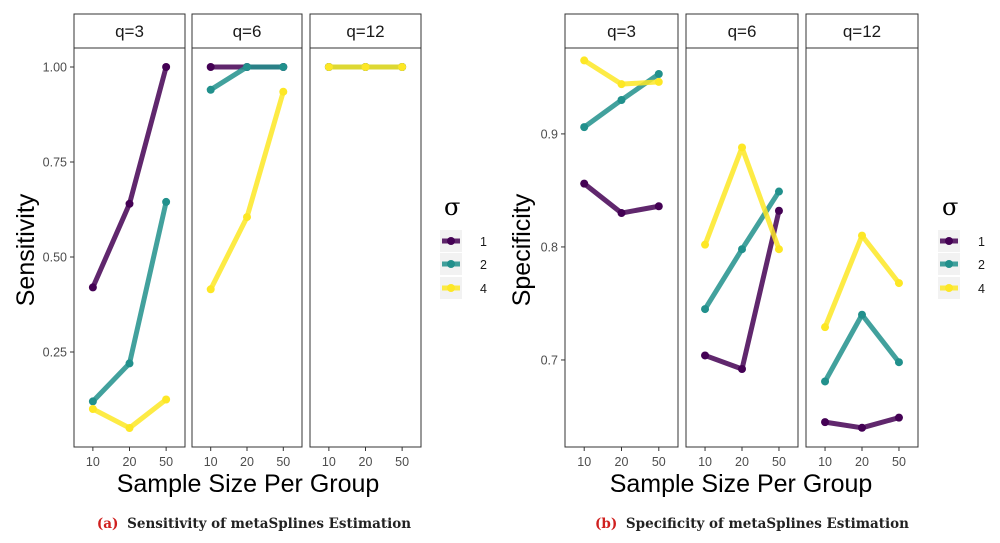 This screenshot has width=1000, height=543. What do you see at coordinates (26, 249) in the screenshot?
I see `y-axis-title: Sensitivity` at bounding box center [26, 249].